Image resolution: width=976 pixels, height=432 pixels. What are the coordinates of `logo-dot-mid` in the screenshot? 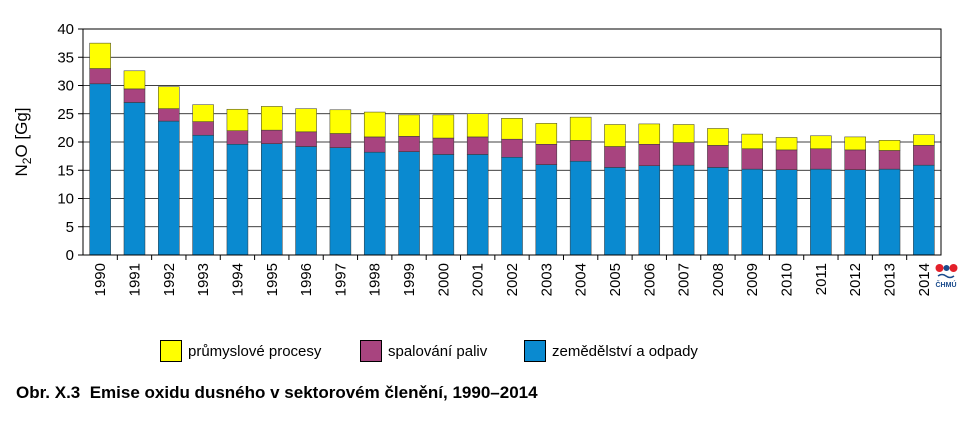 It's located at (946, 268).